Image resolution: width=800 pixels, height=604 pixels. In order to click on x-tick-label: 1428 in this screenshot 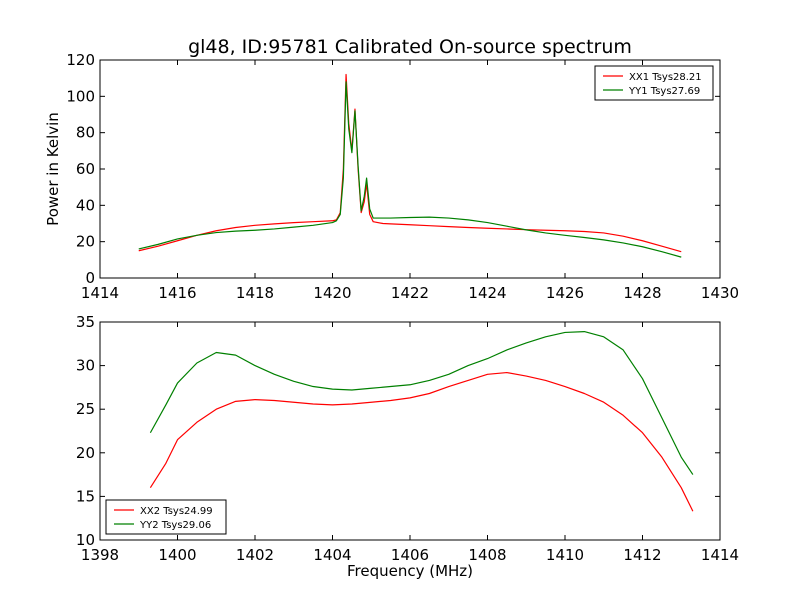, I will do `click(642, 293)`.